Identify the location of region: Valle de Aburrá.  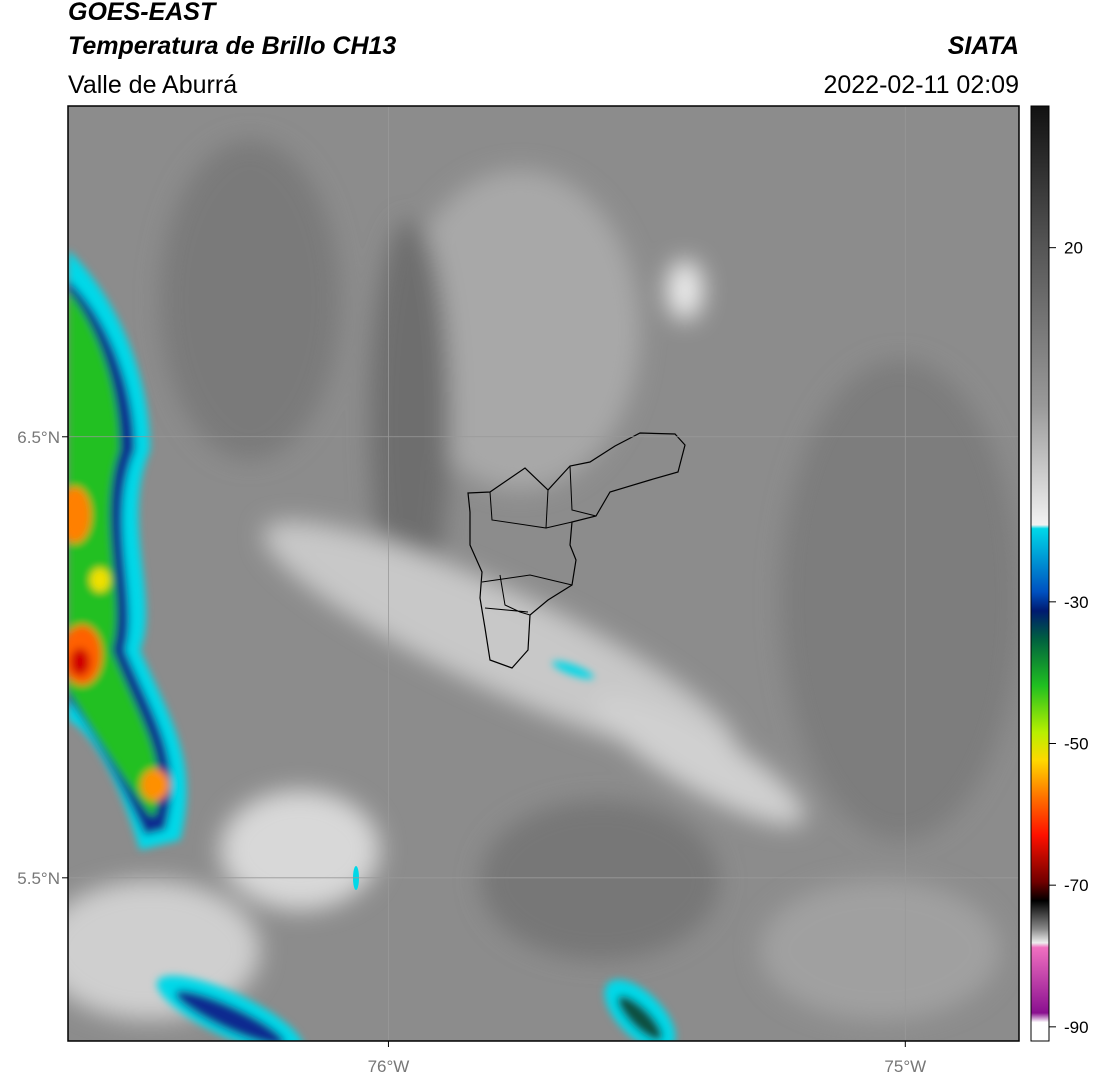
(152, 85).